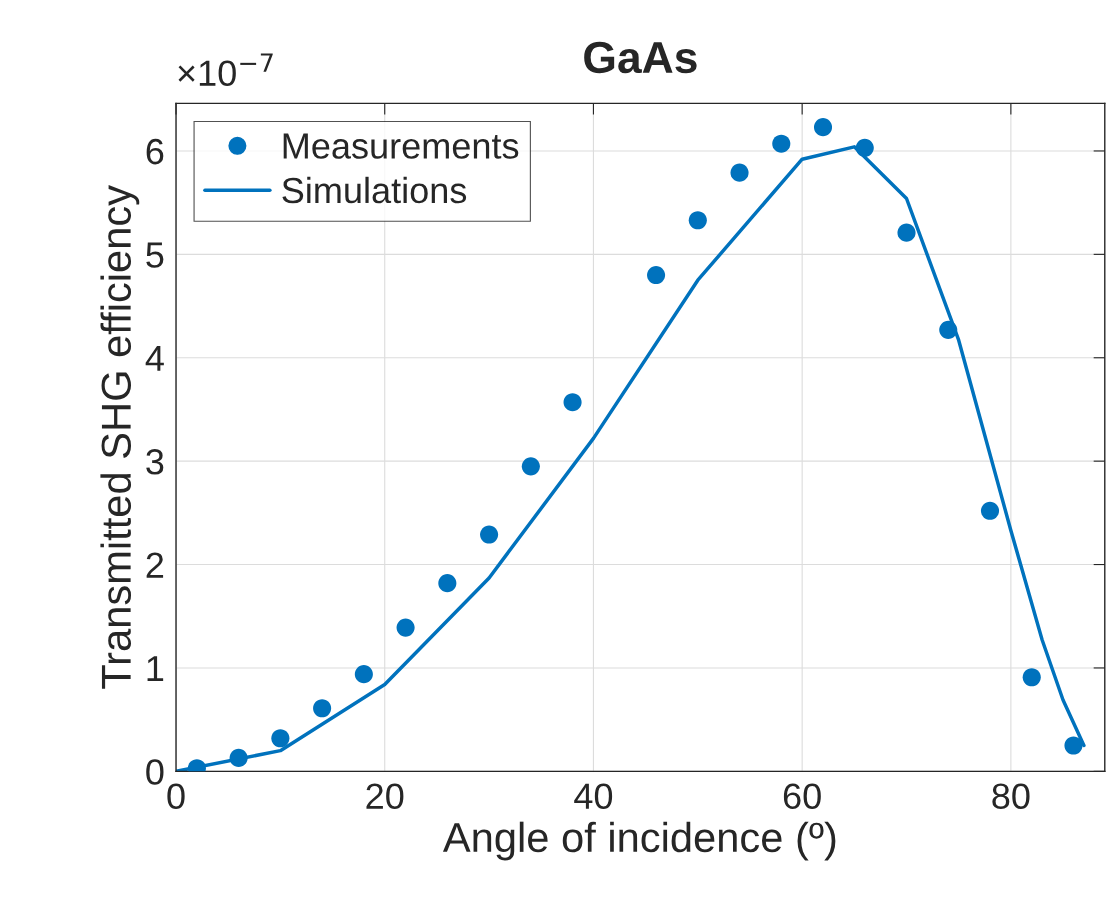 This screenshot has width=1107, height=915. Describe the element at coordinates (802, 796) in the screenshot. I see `x-tick-label: 60` at that location.